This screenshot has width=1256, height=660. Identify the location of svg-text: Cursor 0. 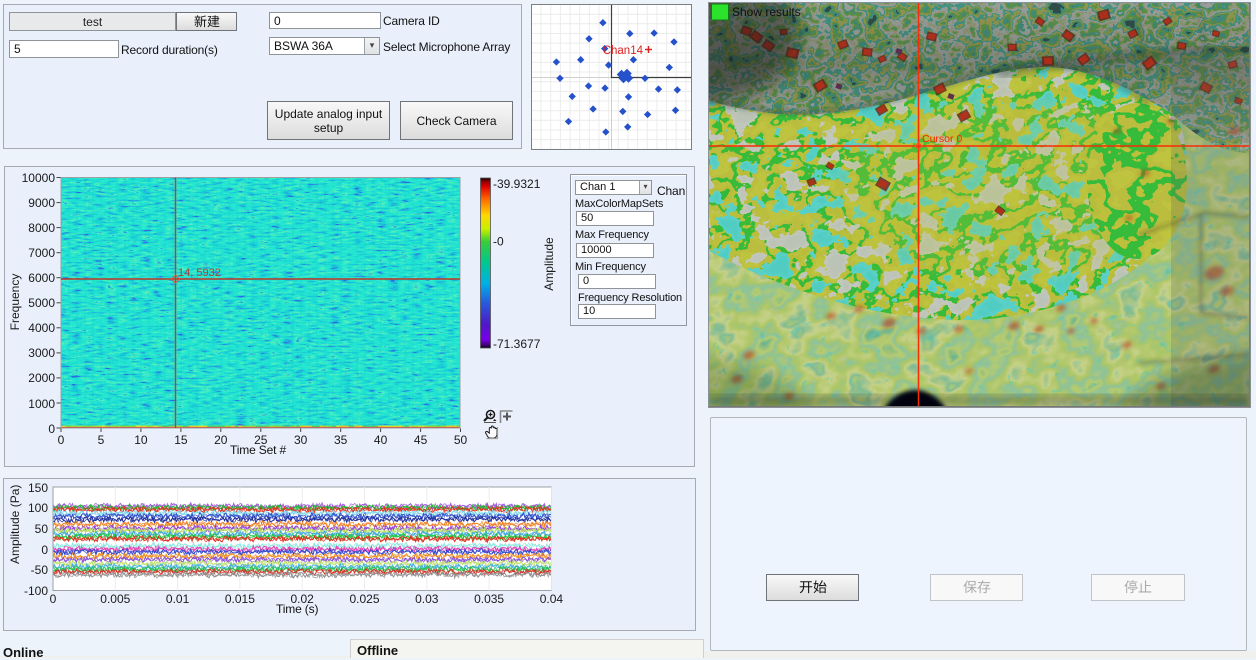
(942, 139).